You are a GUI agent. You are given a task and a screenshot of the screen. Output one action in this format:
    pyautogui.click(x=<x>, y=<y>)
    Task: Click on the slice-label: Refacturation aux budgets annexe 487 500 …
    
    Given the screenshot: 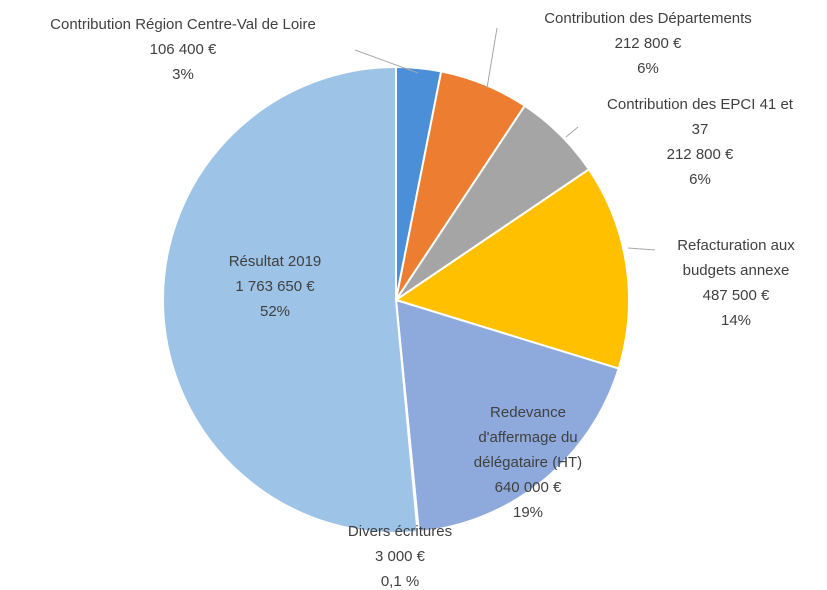 What is the action you would take?
    pyautogui.click(x=736, y=283)
    